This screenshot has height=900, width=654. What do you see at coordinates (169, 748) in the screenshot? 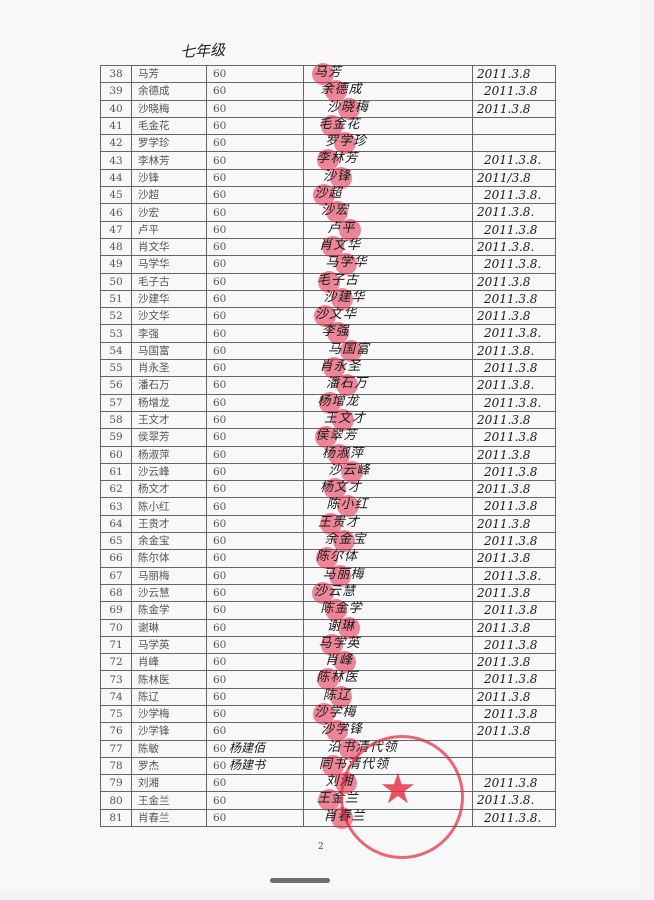
I see `student-name: 陈敏` at bounding box center [169, 748].